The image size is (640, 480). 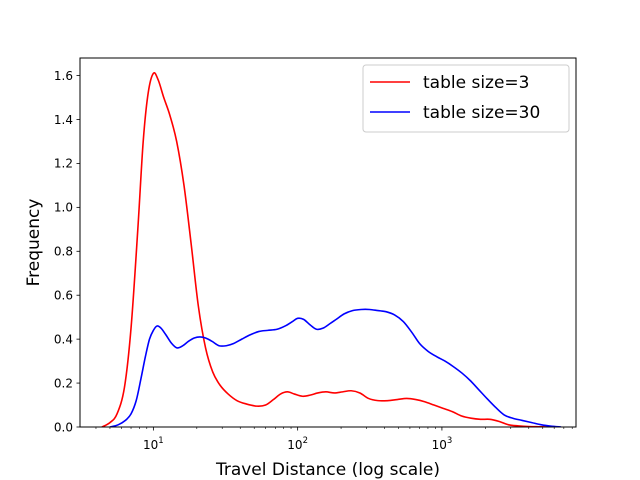 What do you see at coordinates (63, 120) in the screenshot?
I see `y-tick-label: 1.4` at bounding box center [63, 120].